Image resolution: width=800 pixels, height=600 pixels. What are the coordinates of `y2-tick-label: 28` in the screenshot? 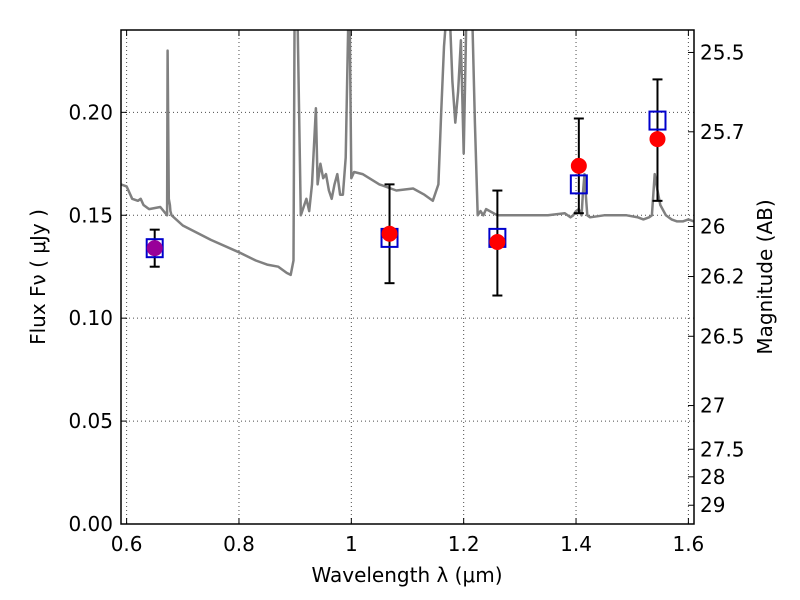 It's located at (712, 477).